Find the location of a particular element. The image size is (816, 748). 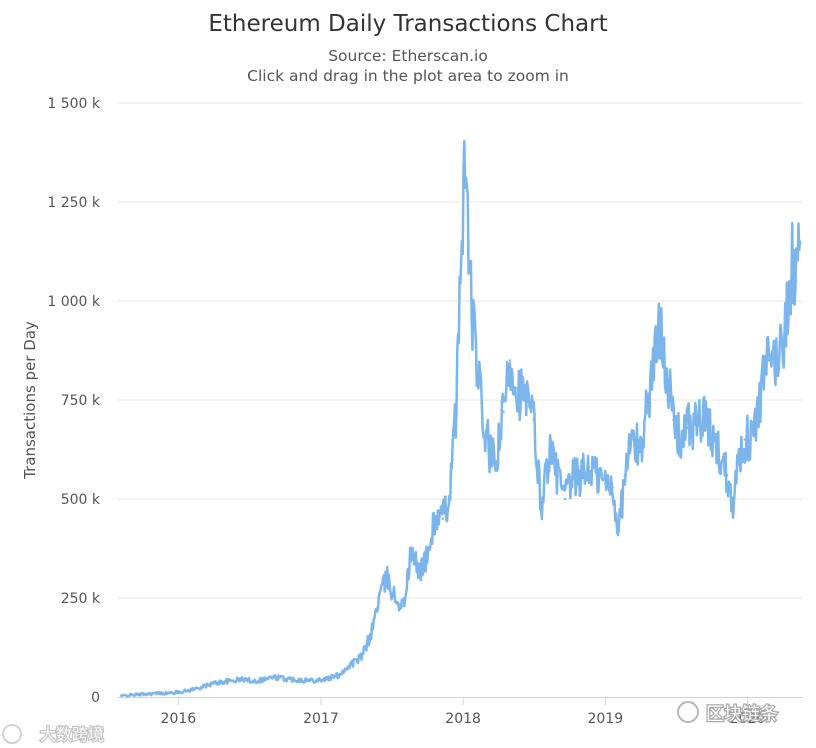

y-tick-label: 1 250 k is located at coordinates (74, 203).